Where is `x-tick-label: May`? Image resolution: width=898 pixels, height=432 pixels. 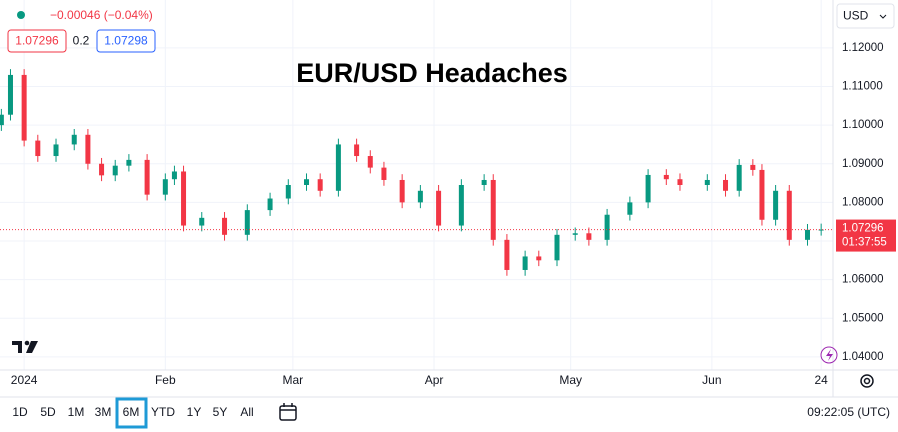
x-tick-label: May is located at coordinates (570, 380).